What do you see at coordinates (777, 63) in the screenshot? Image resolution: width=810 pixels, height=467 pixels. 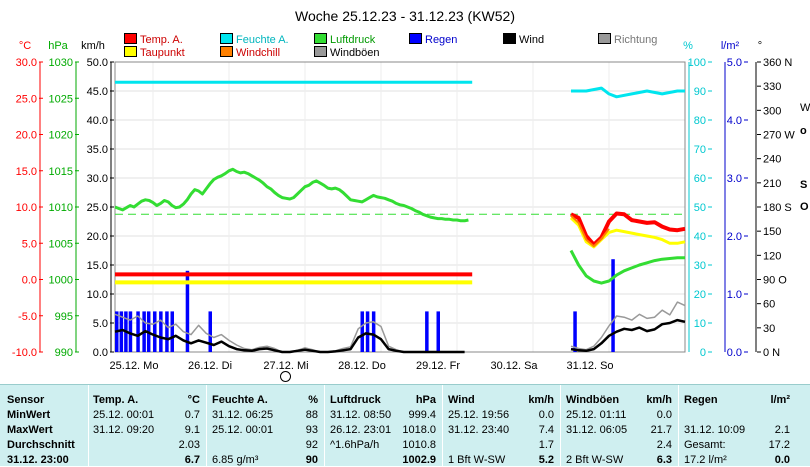 I see `direction-axis-tick-label: 360 N` at bounding box center [777, 63].